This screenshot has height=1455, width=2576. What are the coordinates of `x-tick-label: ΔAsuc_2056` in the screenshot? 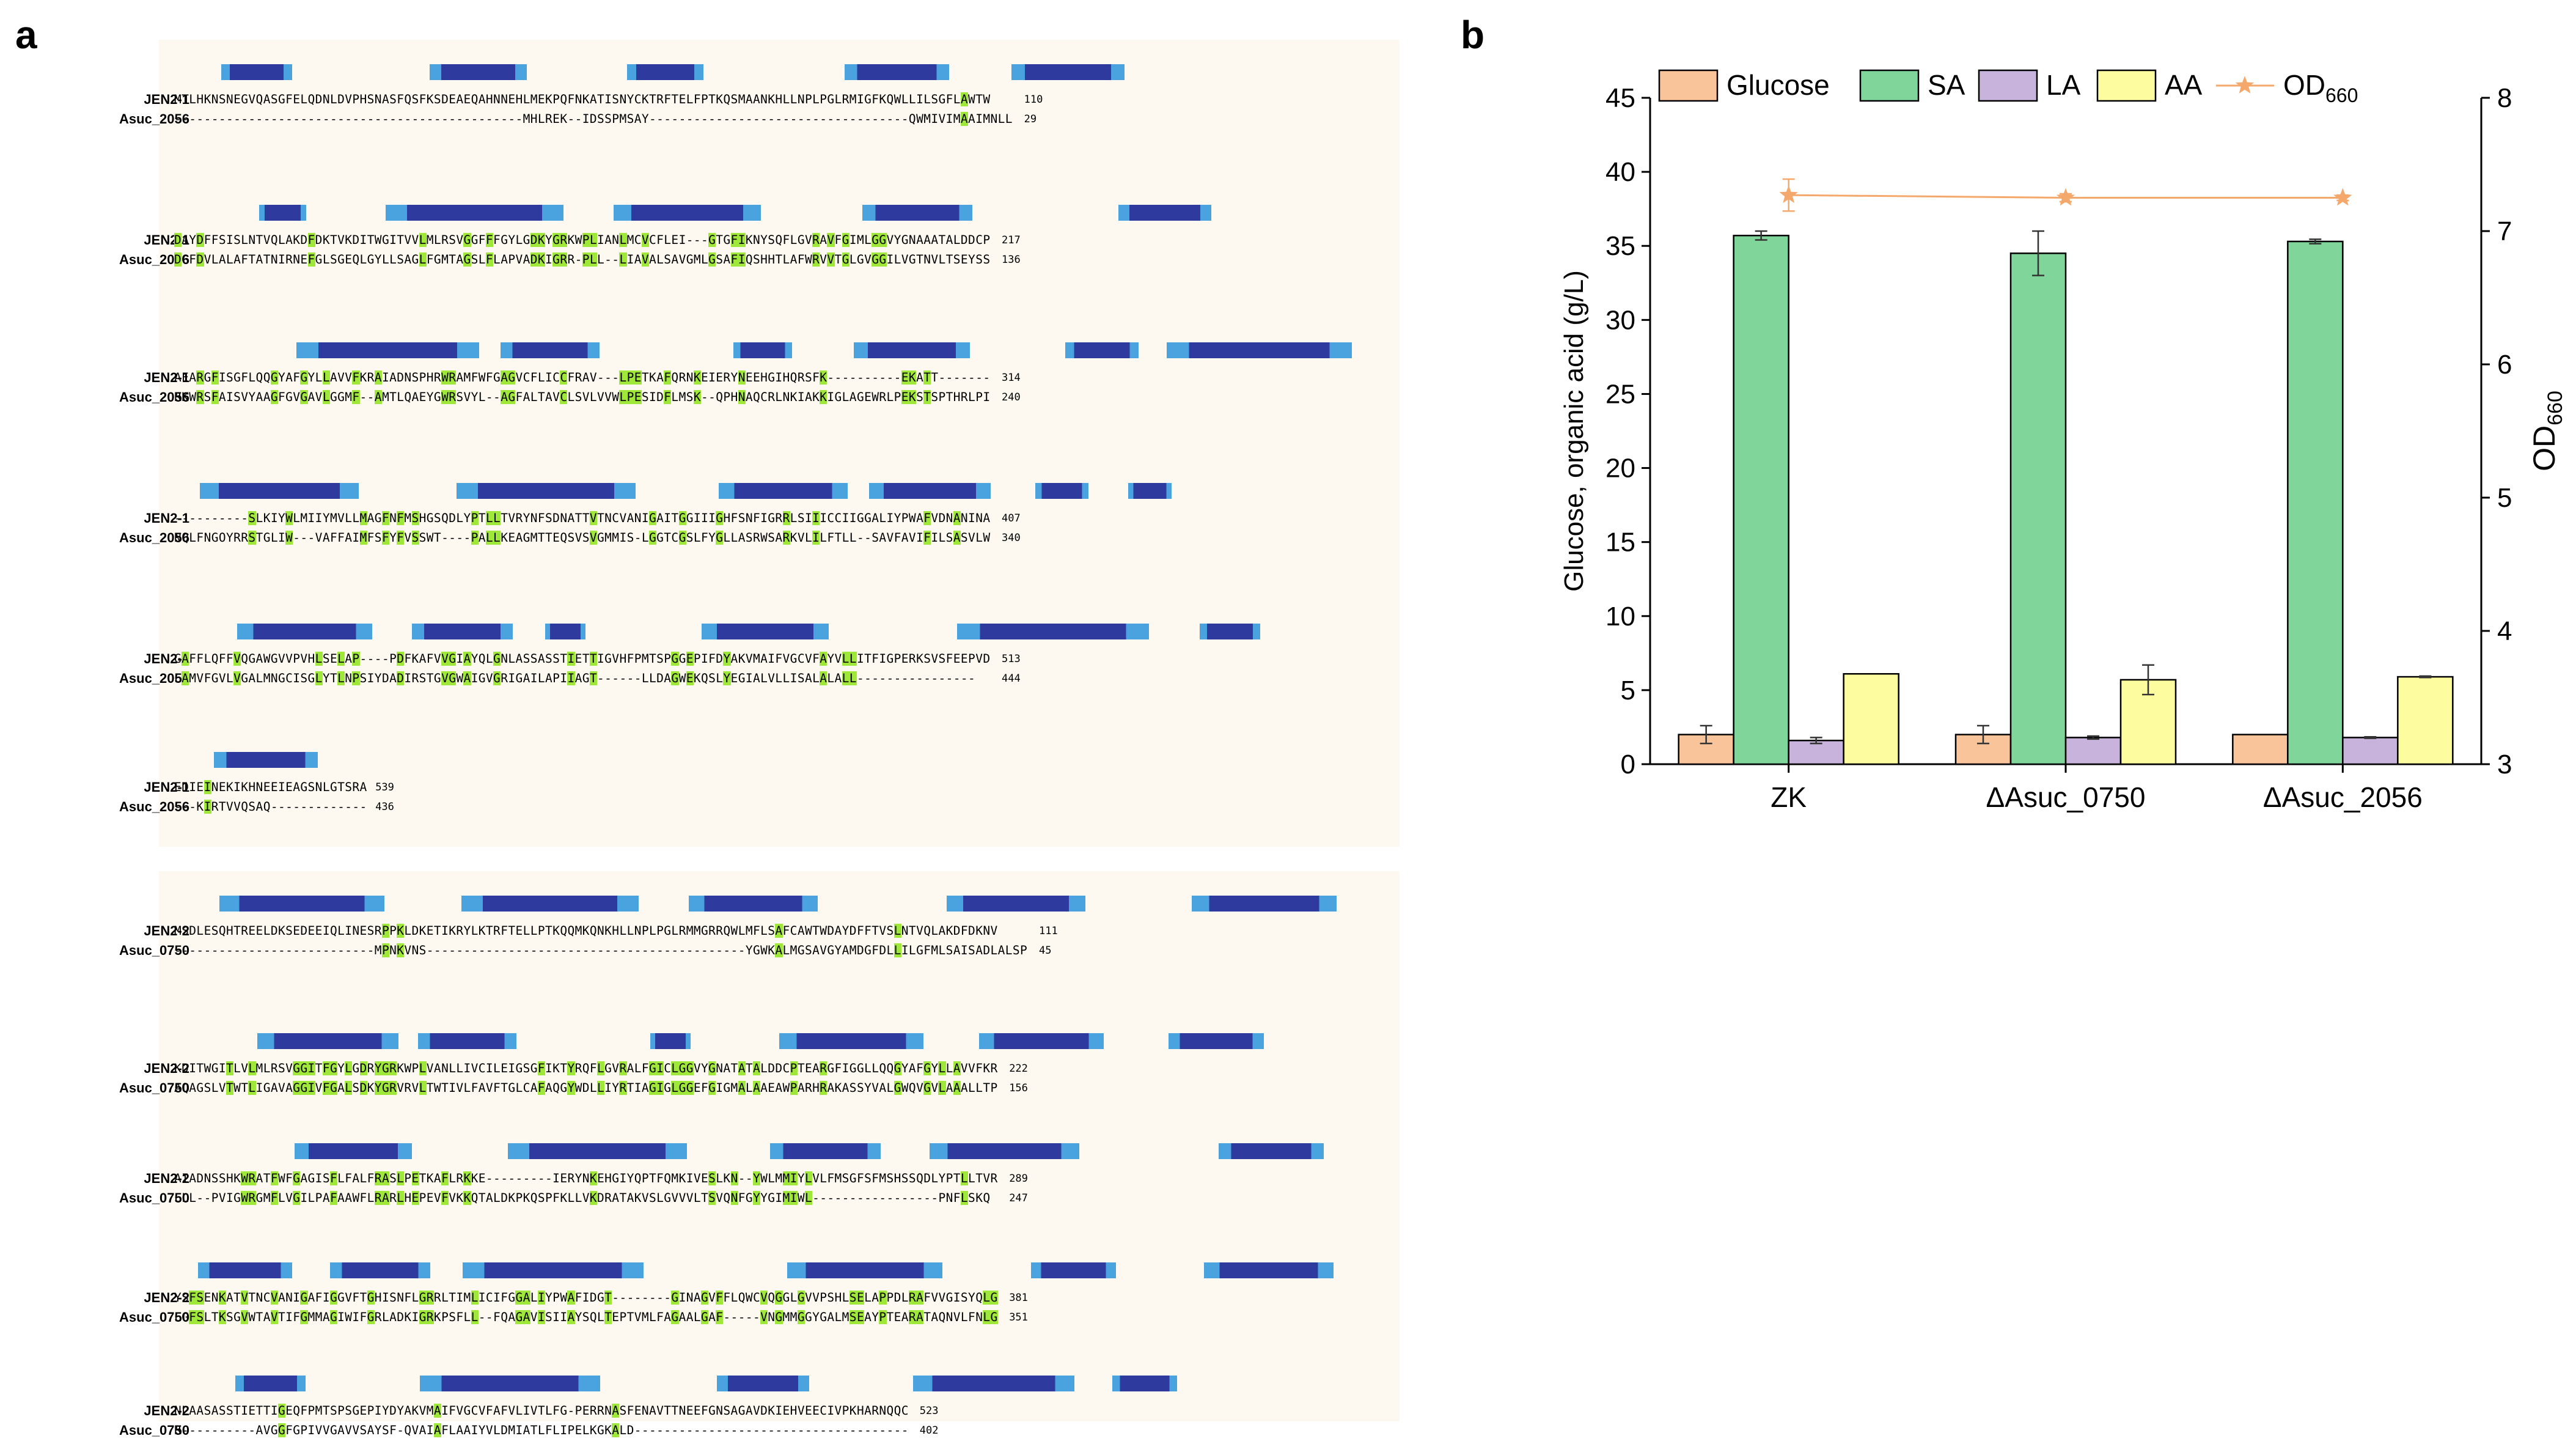 It's located at (2343, 797).